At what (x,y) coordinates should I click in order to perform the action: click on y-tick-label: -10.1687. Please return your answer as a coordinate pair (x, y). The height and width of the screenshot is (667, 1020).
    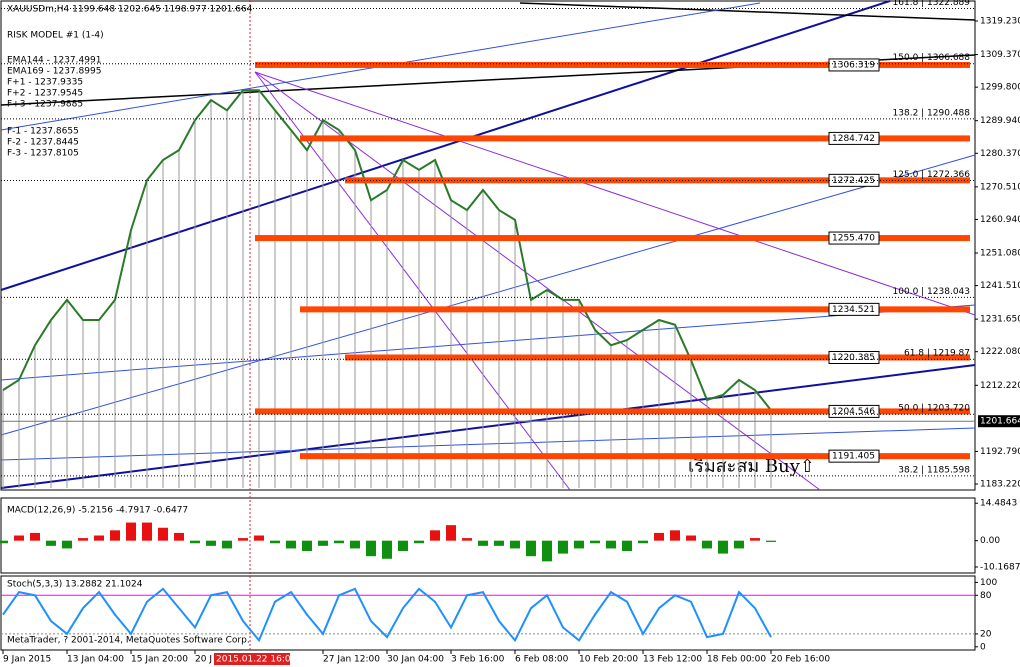
    Looking at the image, I should click on (1000, 567).